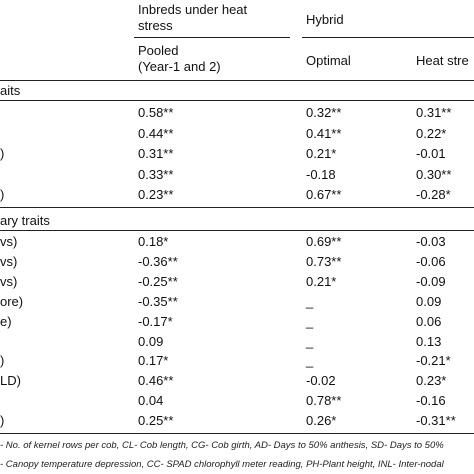 This screenshot has height=474, width=474. I want to click on section-primary-rule, so click(237, 100).